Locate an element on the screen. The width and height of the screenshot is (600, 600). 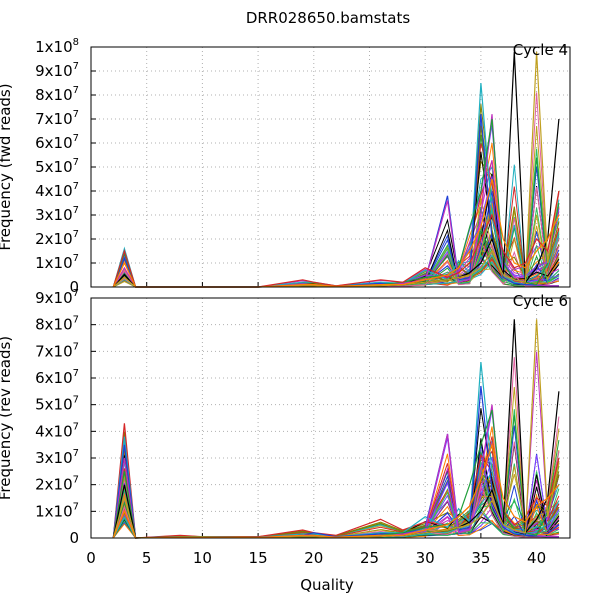
top-y-tick-label: 3x10⁷ is located at coordinates (57, 214).